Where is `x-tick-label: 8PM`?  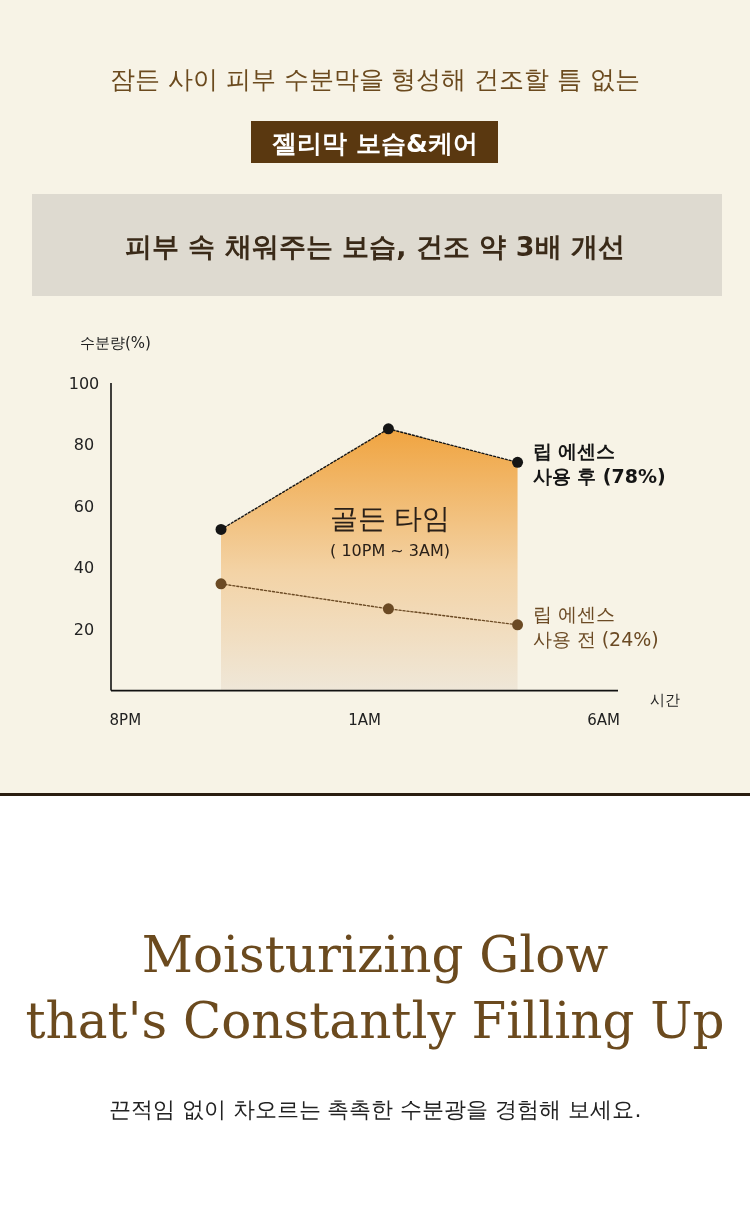
x-tick-label: 8PM is located at coordinates (125, 720).